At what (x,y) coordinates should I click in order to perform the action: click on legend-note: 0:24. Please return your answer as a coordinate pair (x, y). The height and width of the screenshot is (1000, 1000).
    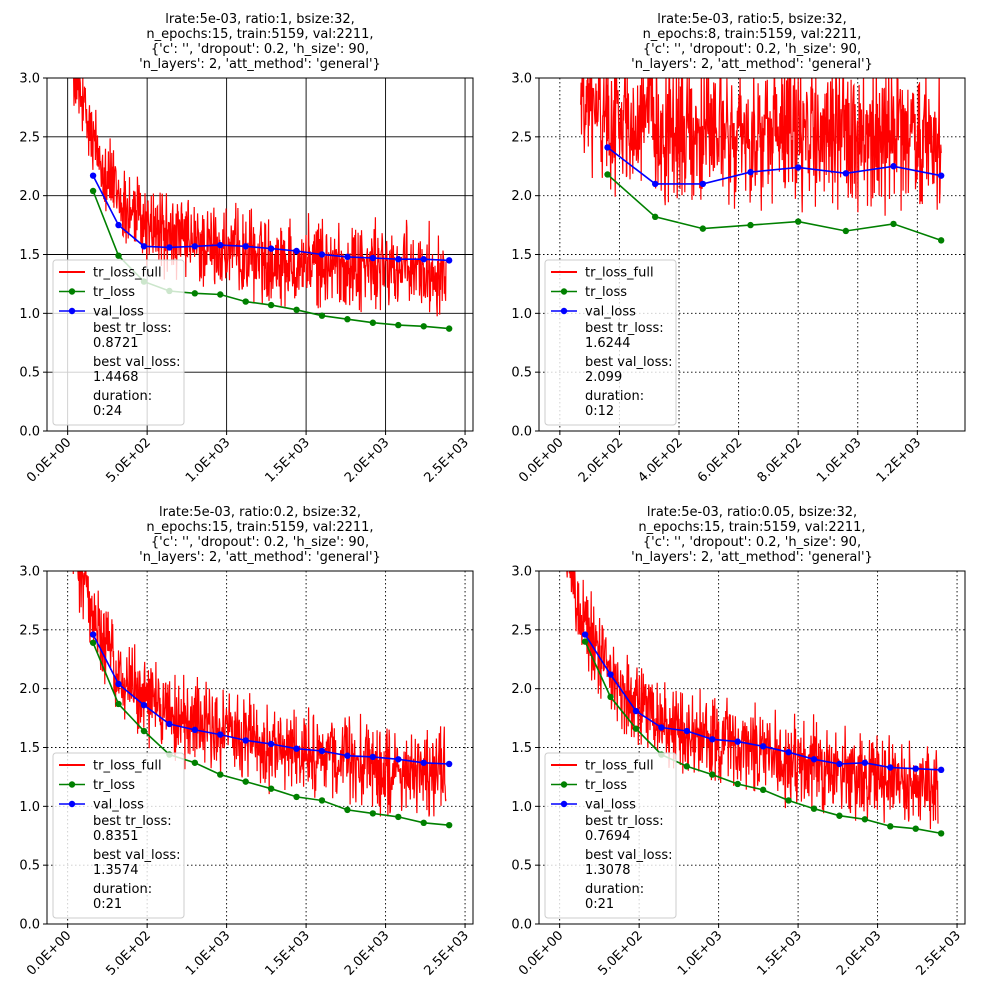
    Looking at the image, I should click on (107, 411).